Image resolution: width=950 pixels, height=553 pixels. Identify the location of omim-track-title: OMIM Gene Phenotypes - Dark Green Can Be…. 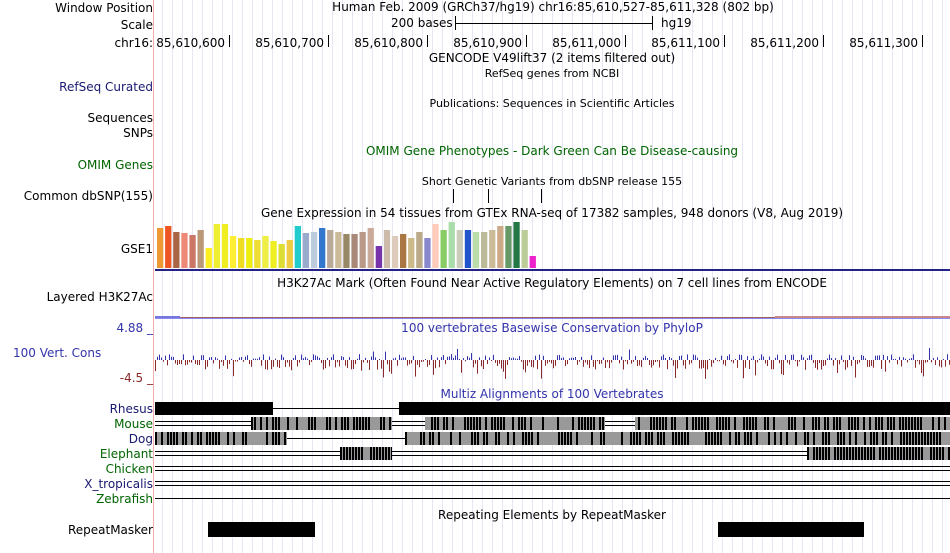
(552, 151).